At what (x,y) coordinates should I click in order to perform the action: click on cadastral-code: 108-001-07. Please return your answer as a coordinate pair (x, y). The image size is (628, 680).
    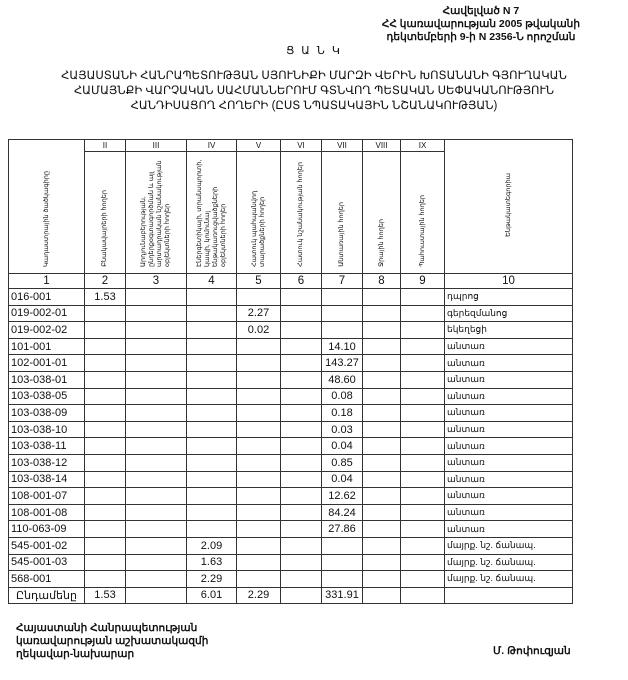
    Looking at the image, I should click on (46, 496).